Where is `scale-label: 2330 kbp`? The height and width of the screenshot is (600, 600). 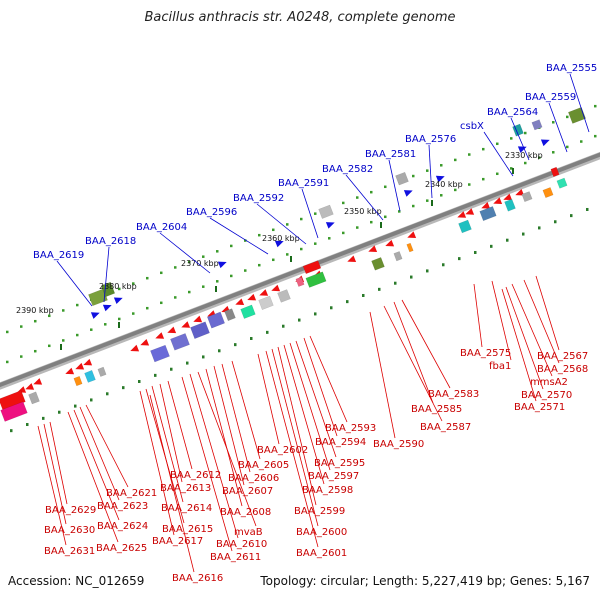 scale-label: 2330 kbp is located at coordinates (524, 155).